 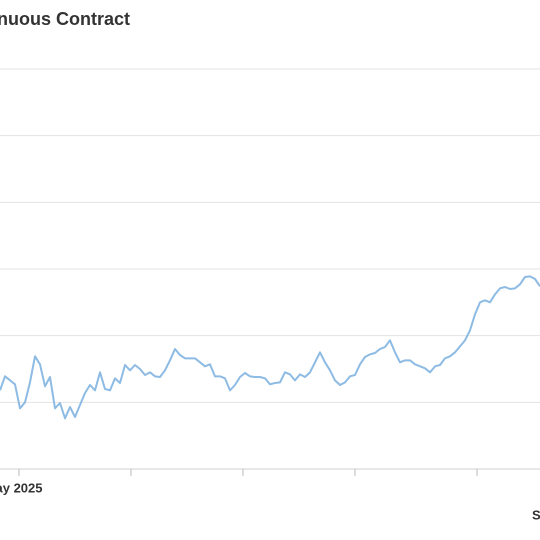 I want to click on x-tick-label: ay 2025, so click(x=21, y=487).